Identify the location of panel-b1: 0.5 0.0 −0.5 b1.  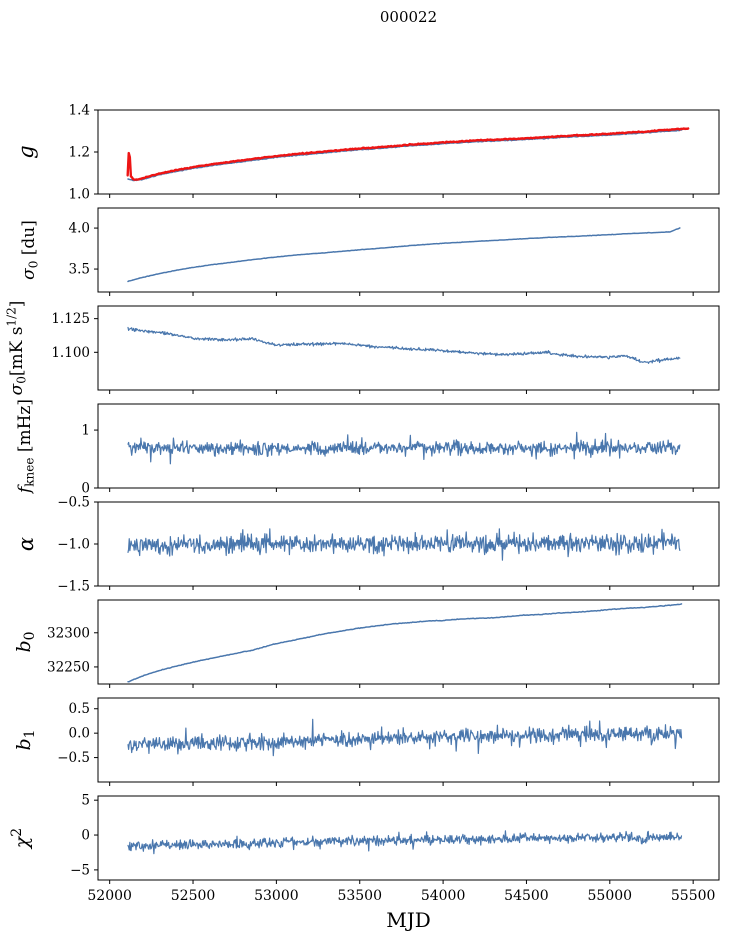
(366, 741).